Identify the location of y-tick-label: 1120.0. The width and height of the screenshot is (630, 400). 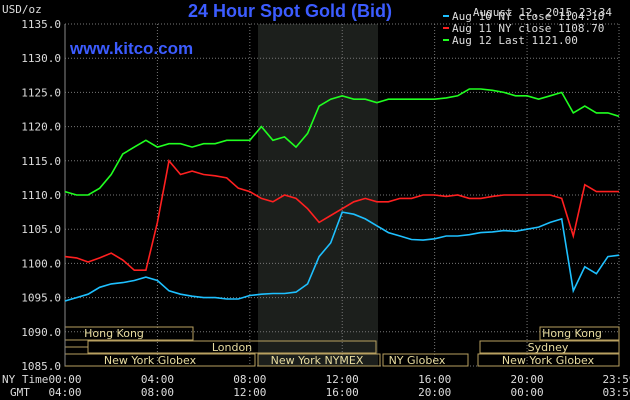
(41, 127).